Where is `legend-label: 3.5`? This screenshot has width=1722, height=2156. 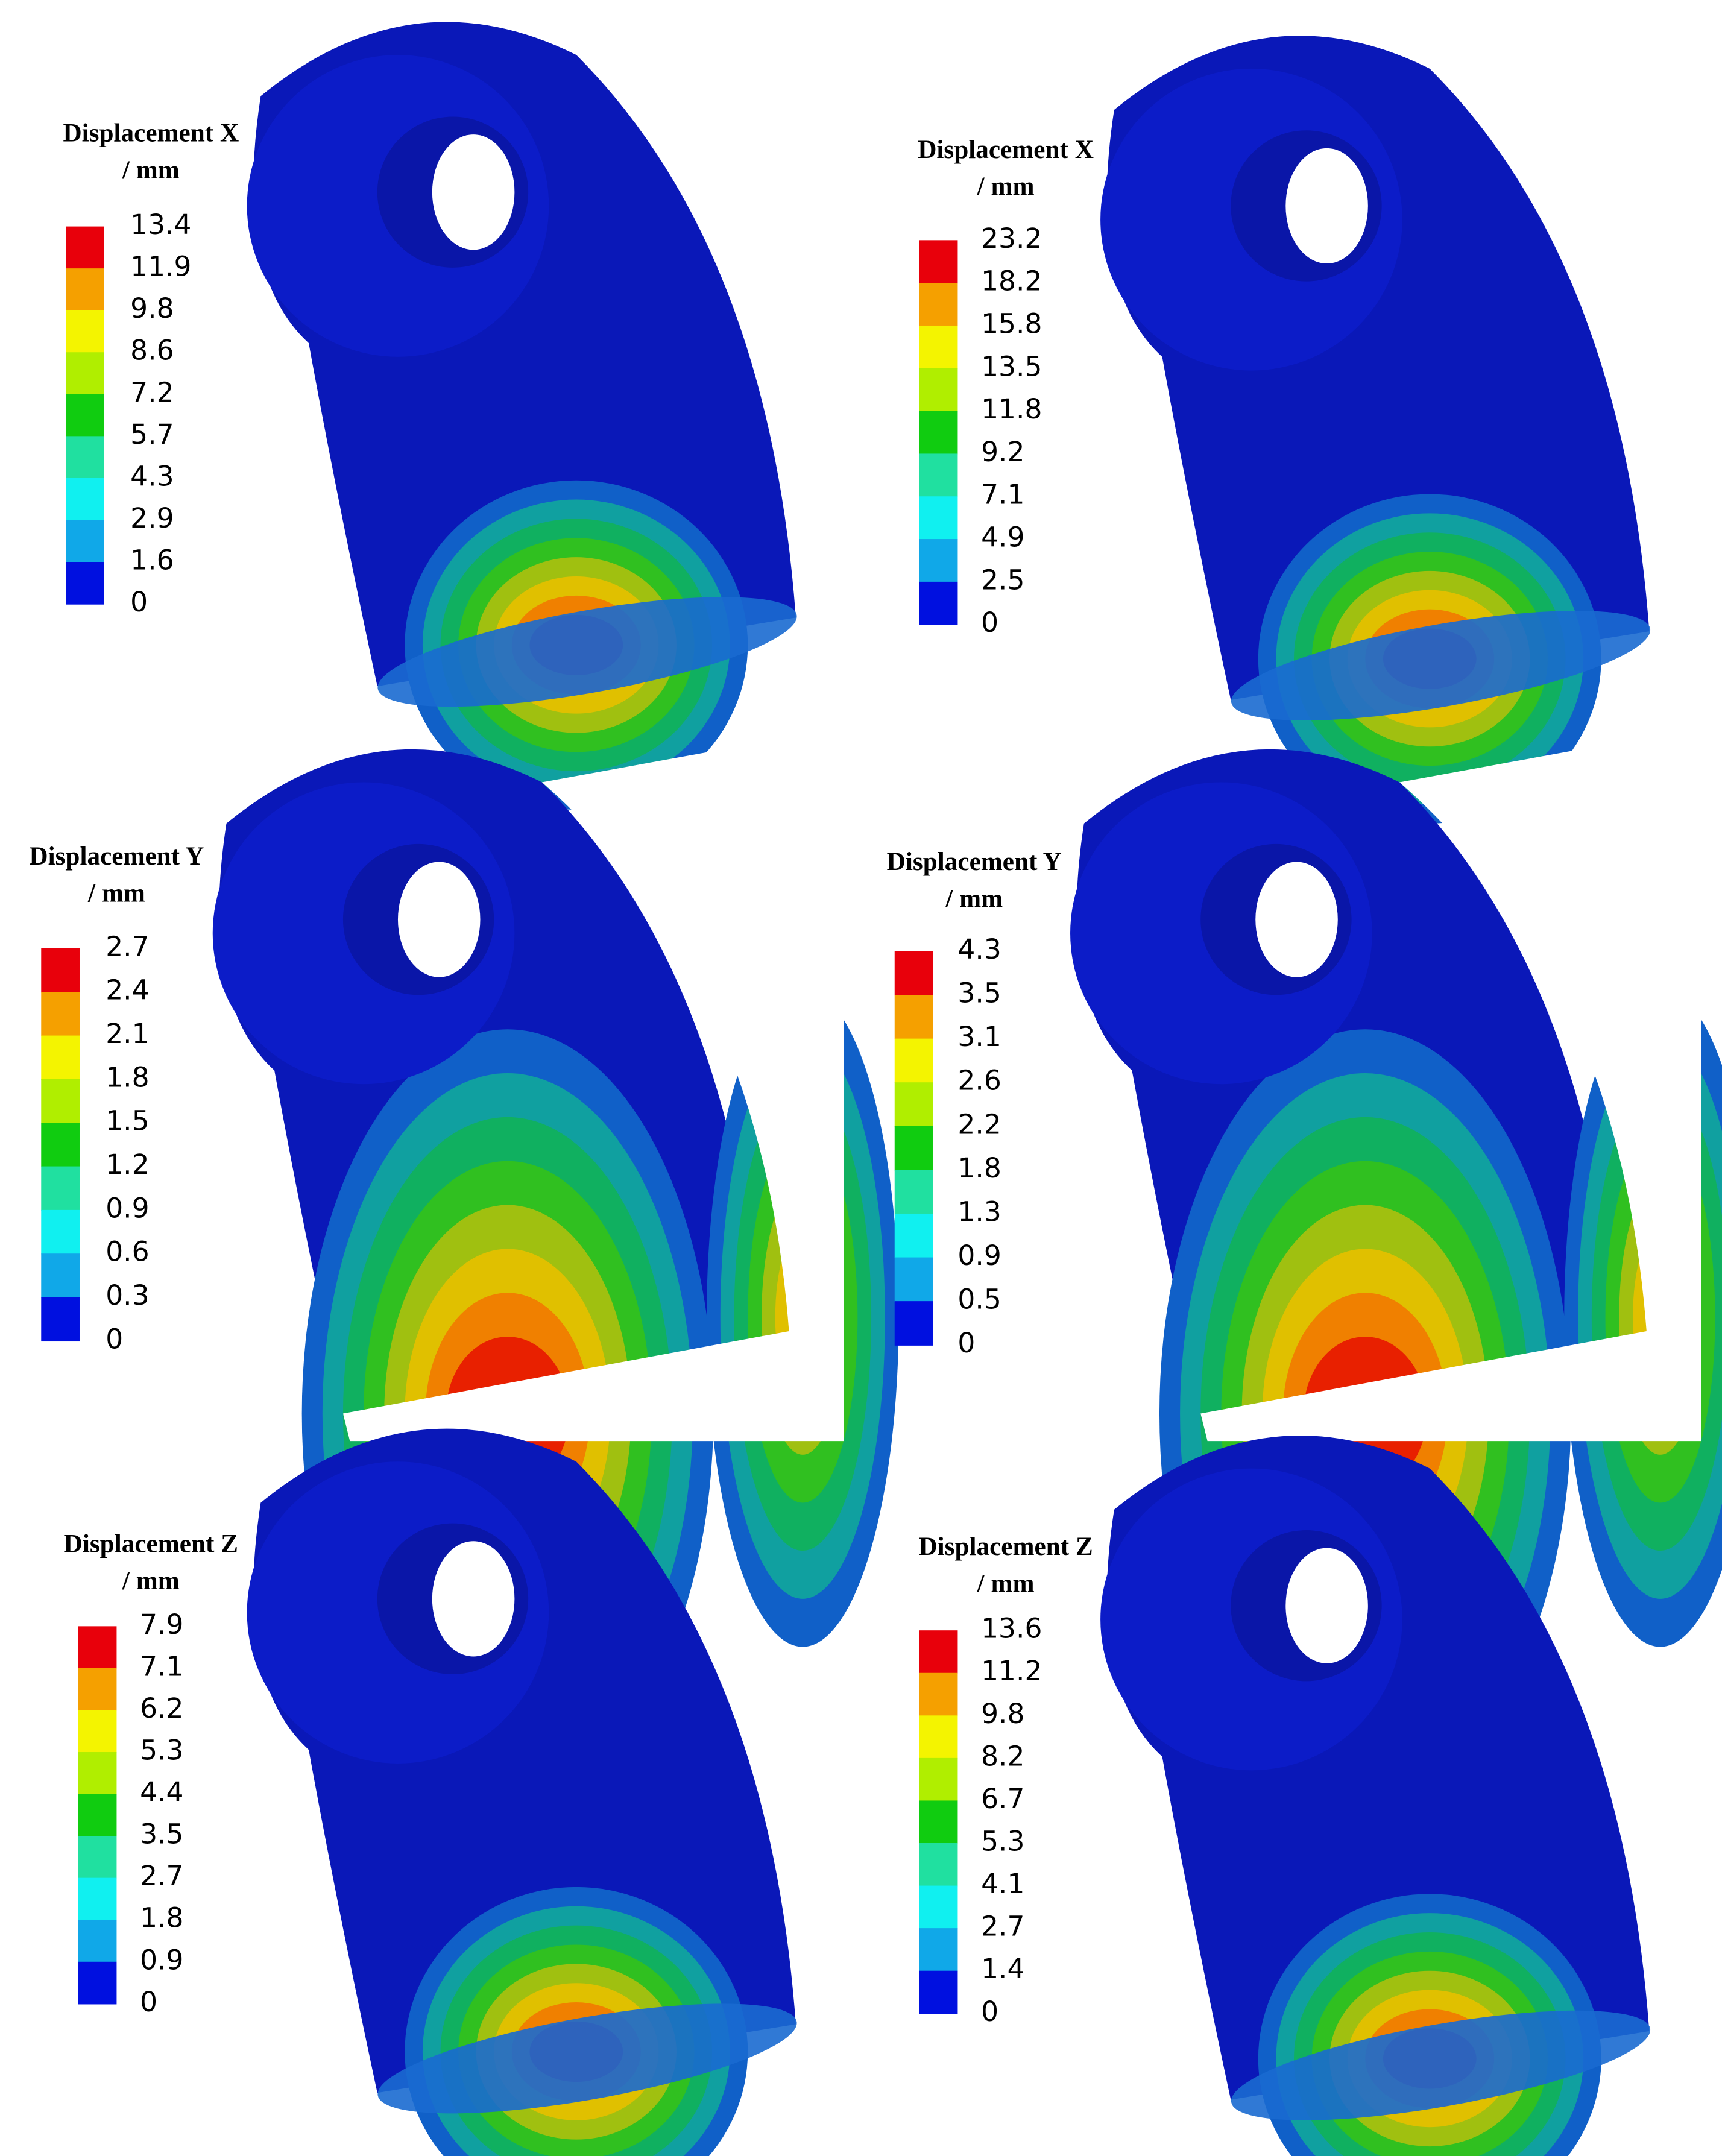 legend-label: 3.5 is located at coordinates (979, 993).